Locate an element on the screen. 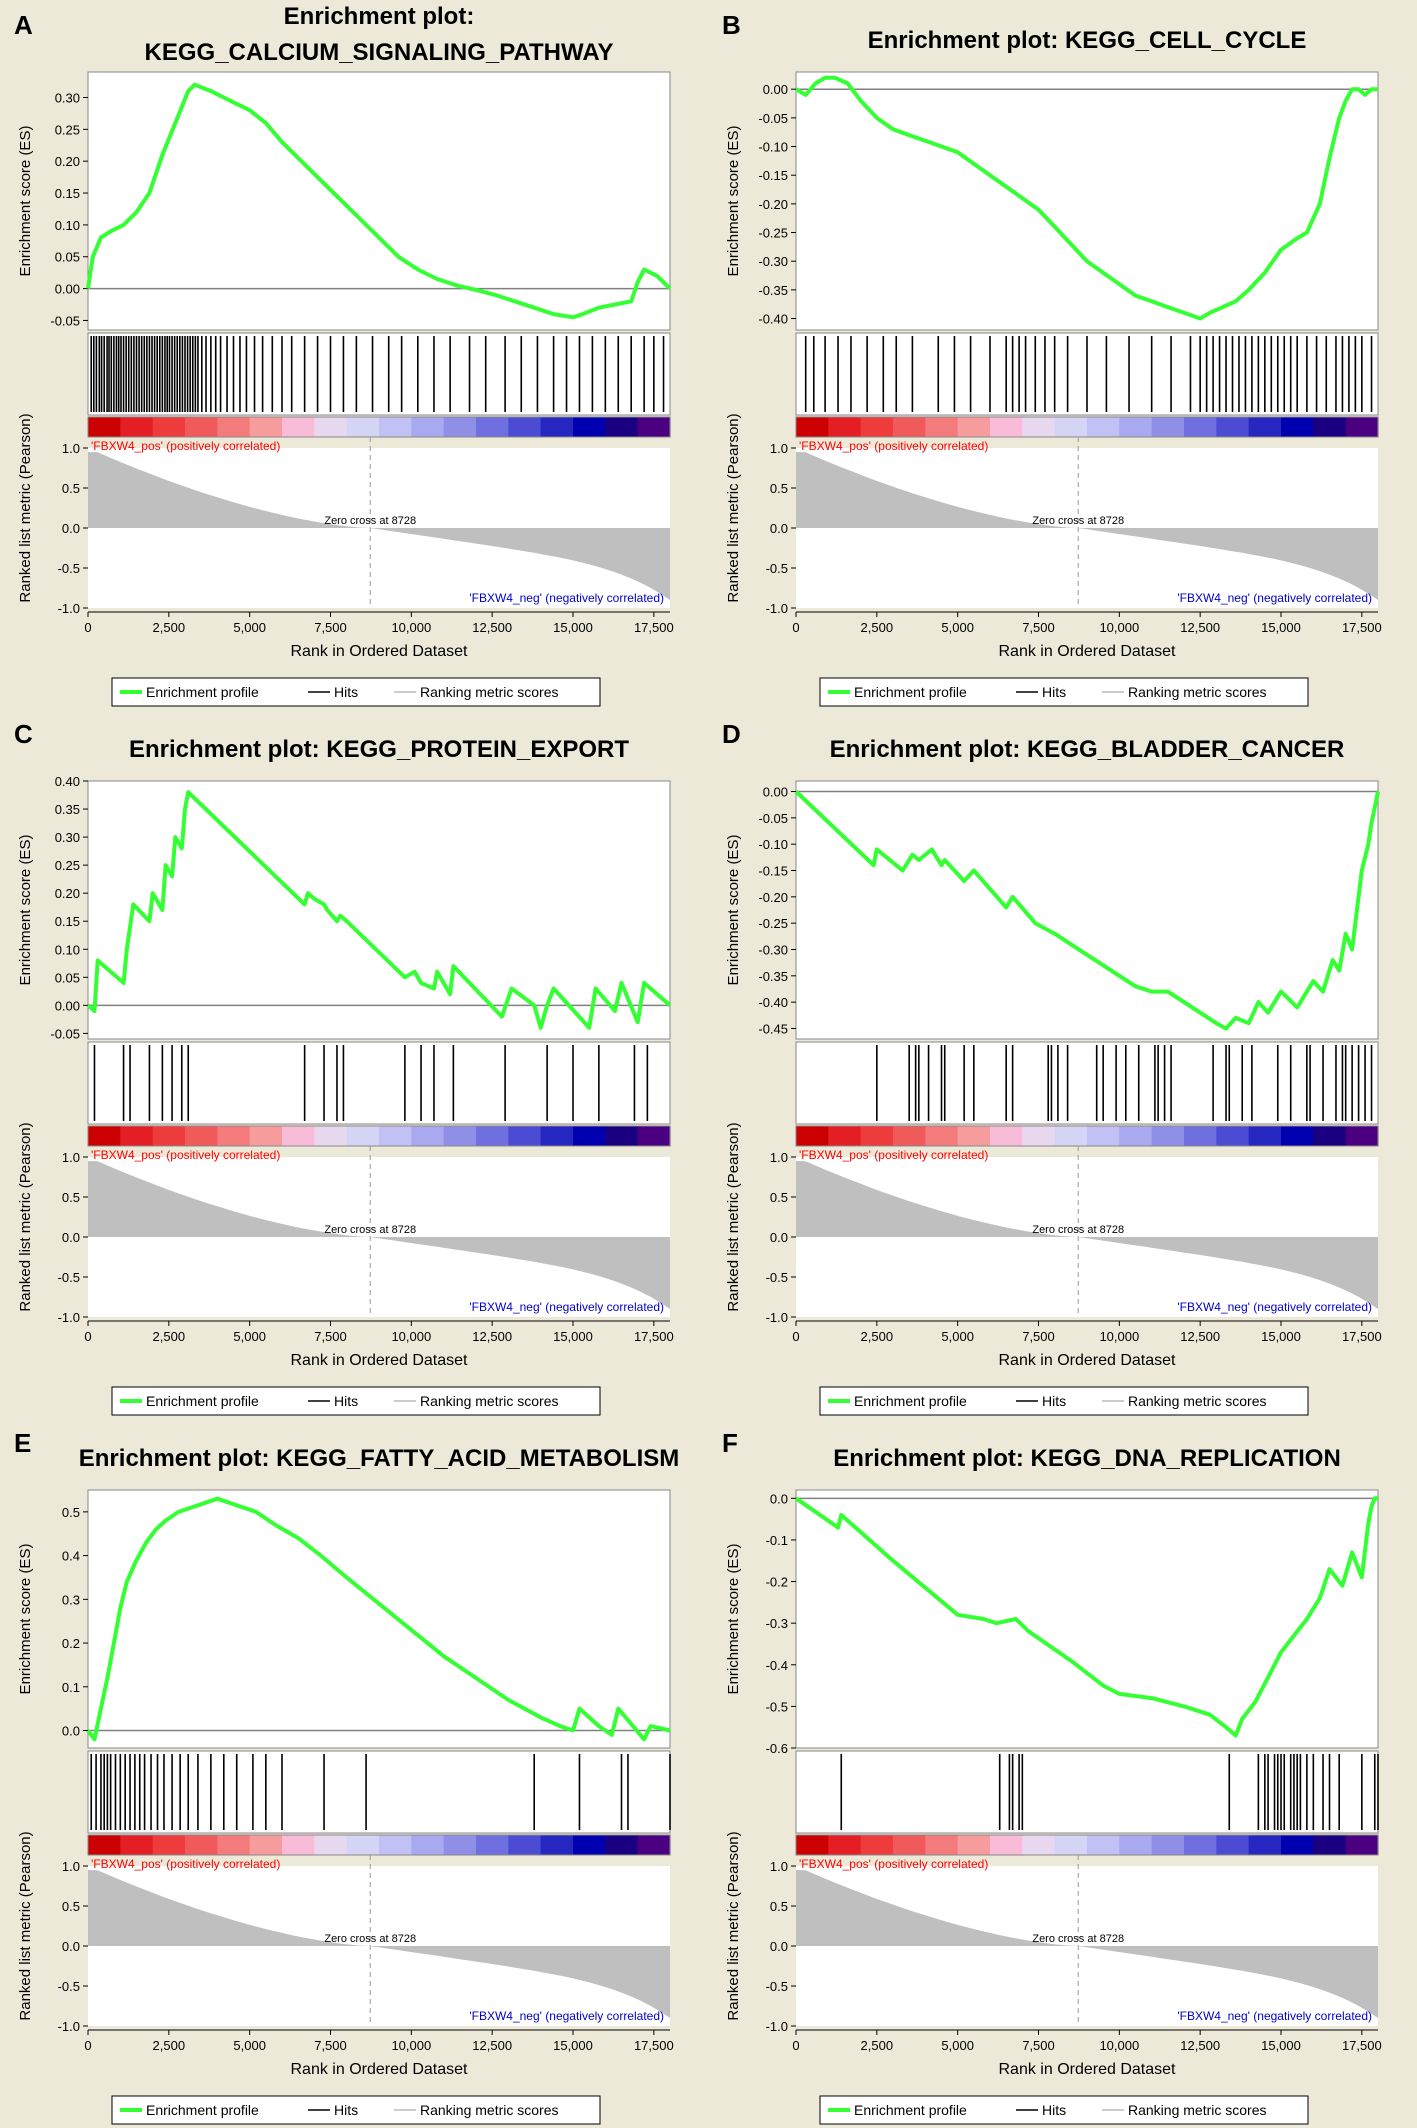  es-y-tick-label: -0.30 is located at coordinates (773, 949).